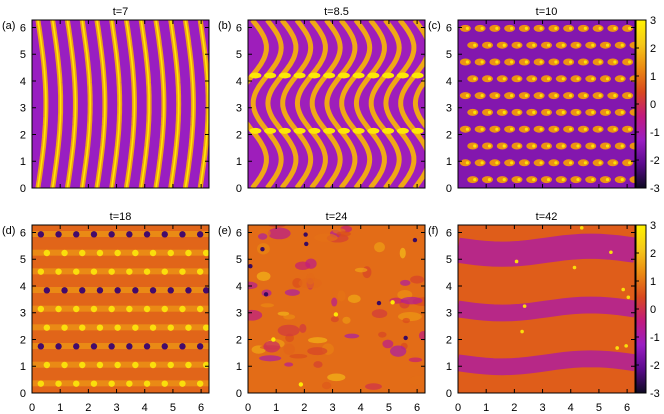 Image resolution: width=664 pixels, height=414 pixels. I want to click on zonal-jet, so click(546, 363).